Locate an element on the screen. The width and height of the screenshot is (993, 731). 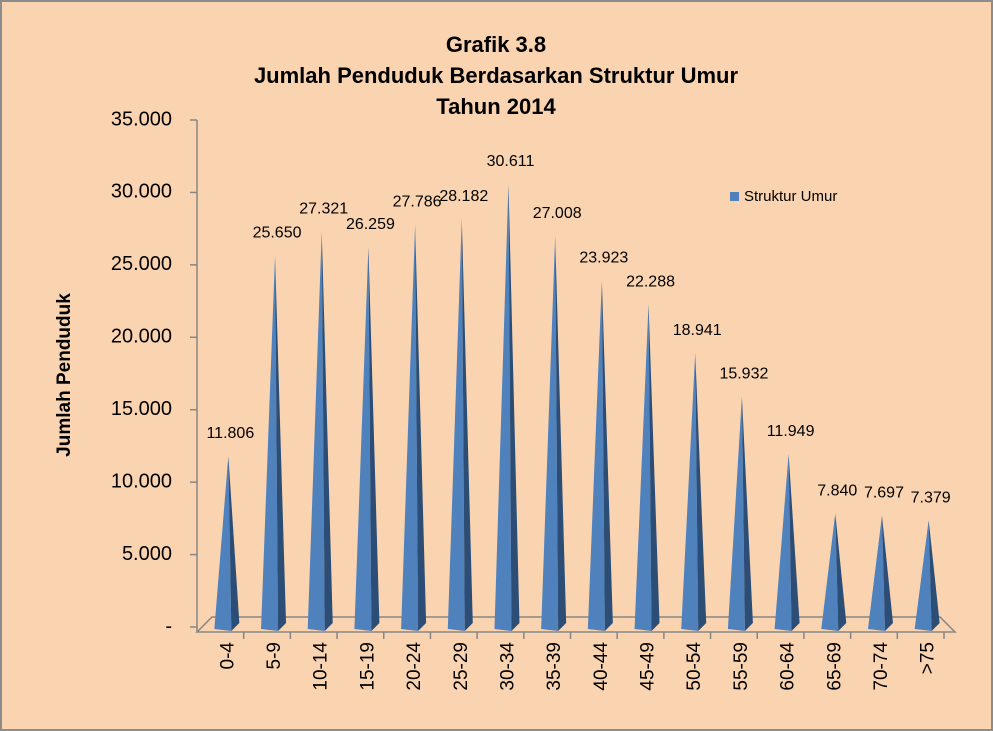
y-axis-label: Jumlah Penduduk is located at coordinates (64, 375).